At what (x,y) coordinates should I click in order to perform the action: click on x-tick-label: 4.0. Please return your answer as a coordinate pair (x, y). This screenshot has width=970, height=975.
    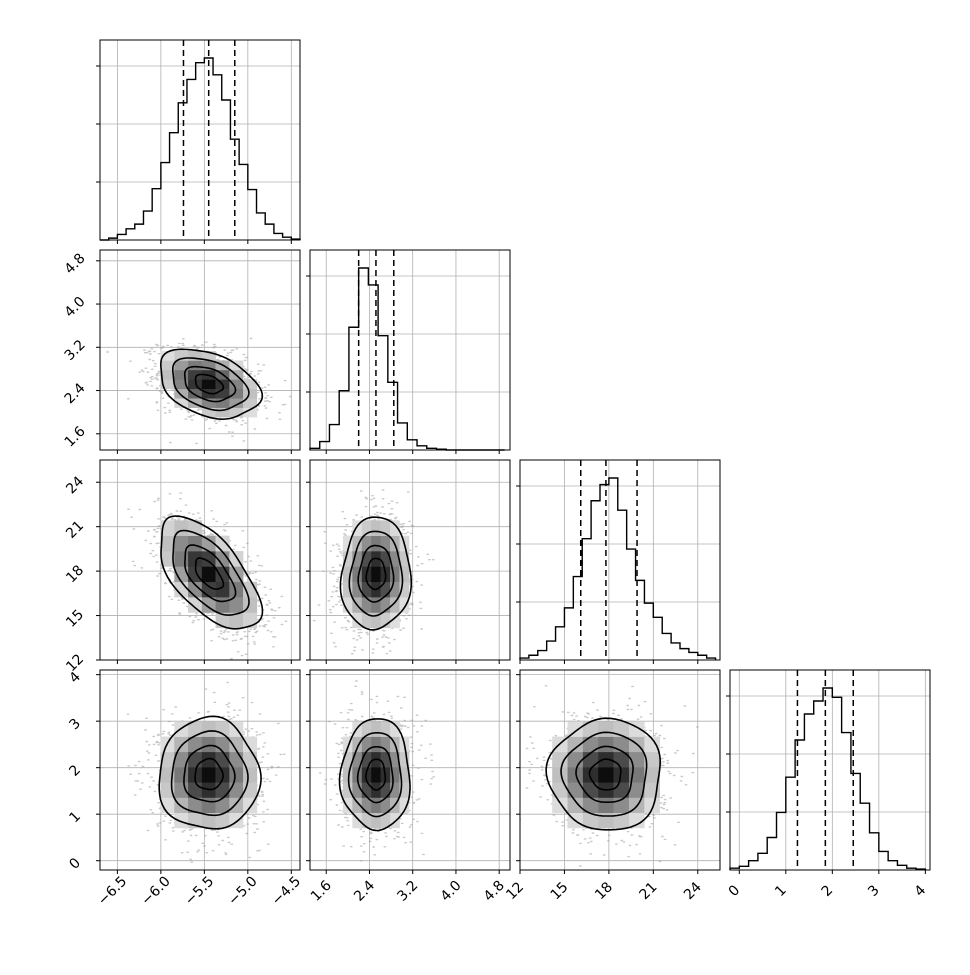
    Looking at the image, I should click on (451, 891).